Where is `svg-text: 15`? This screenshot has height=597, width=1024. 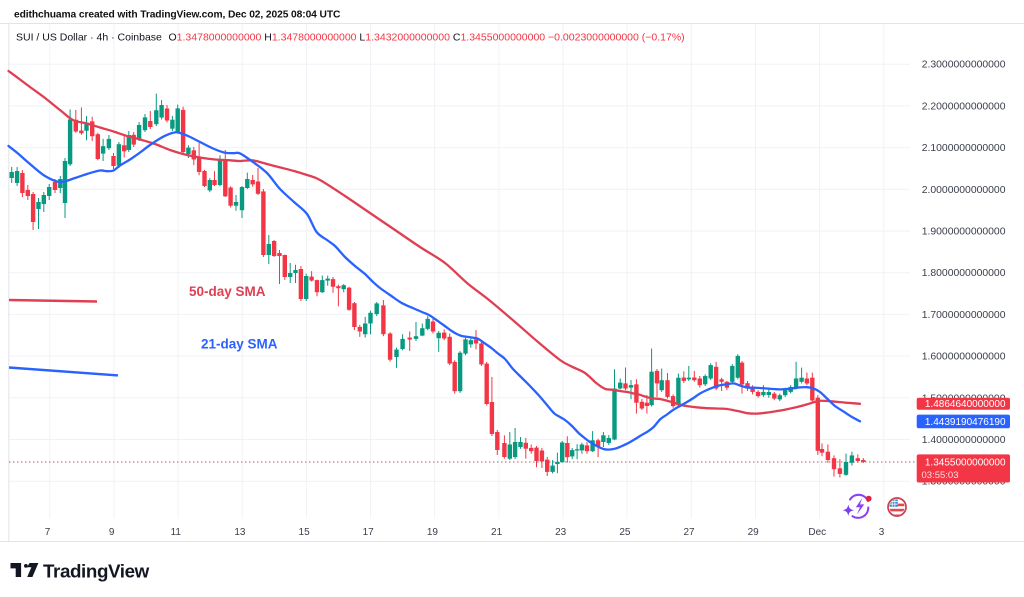
svg-text: 15 is located at coordinates (305, 532).